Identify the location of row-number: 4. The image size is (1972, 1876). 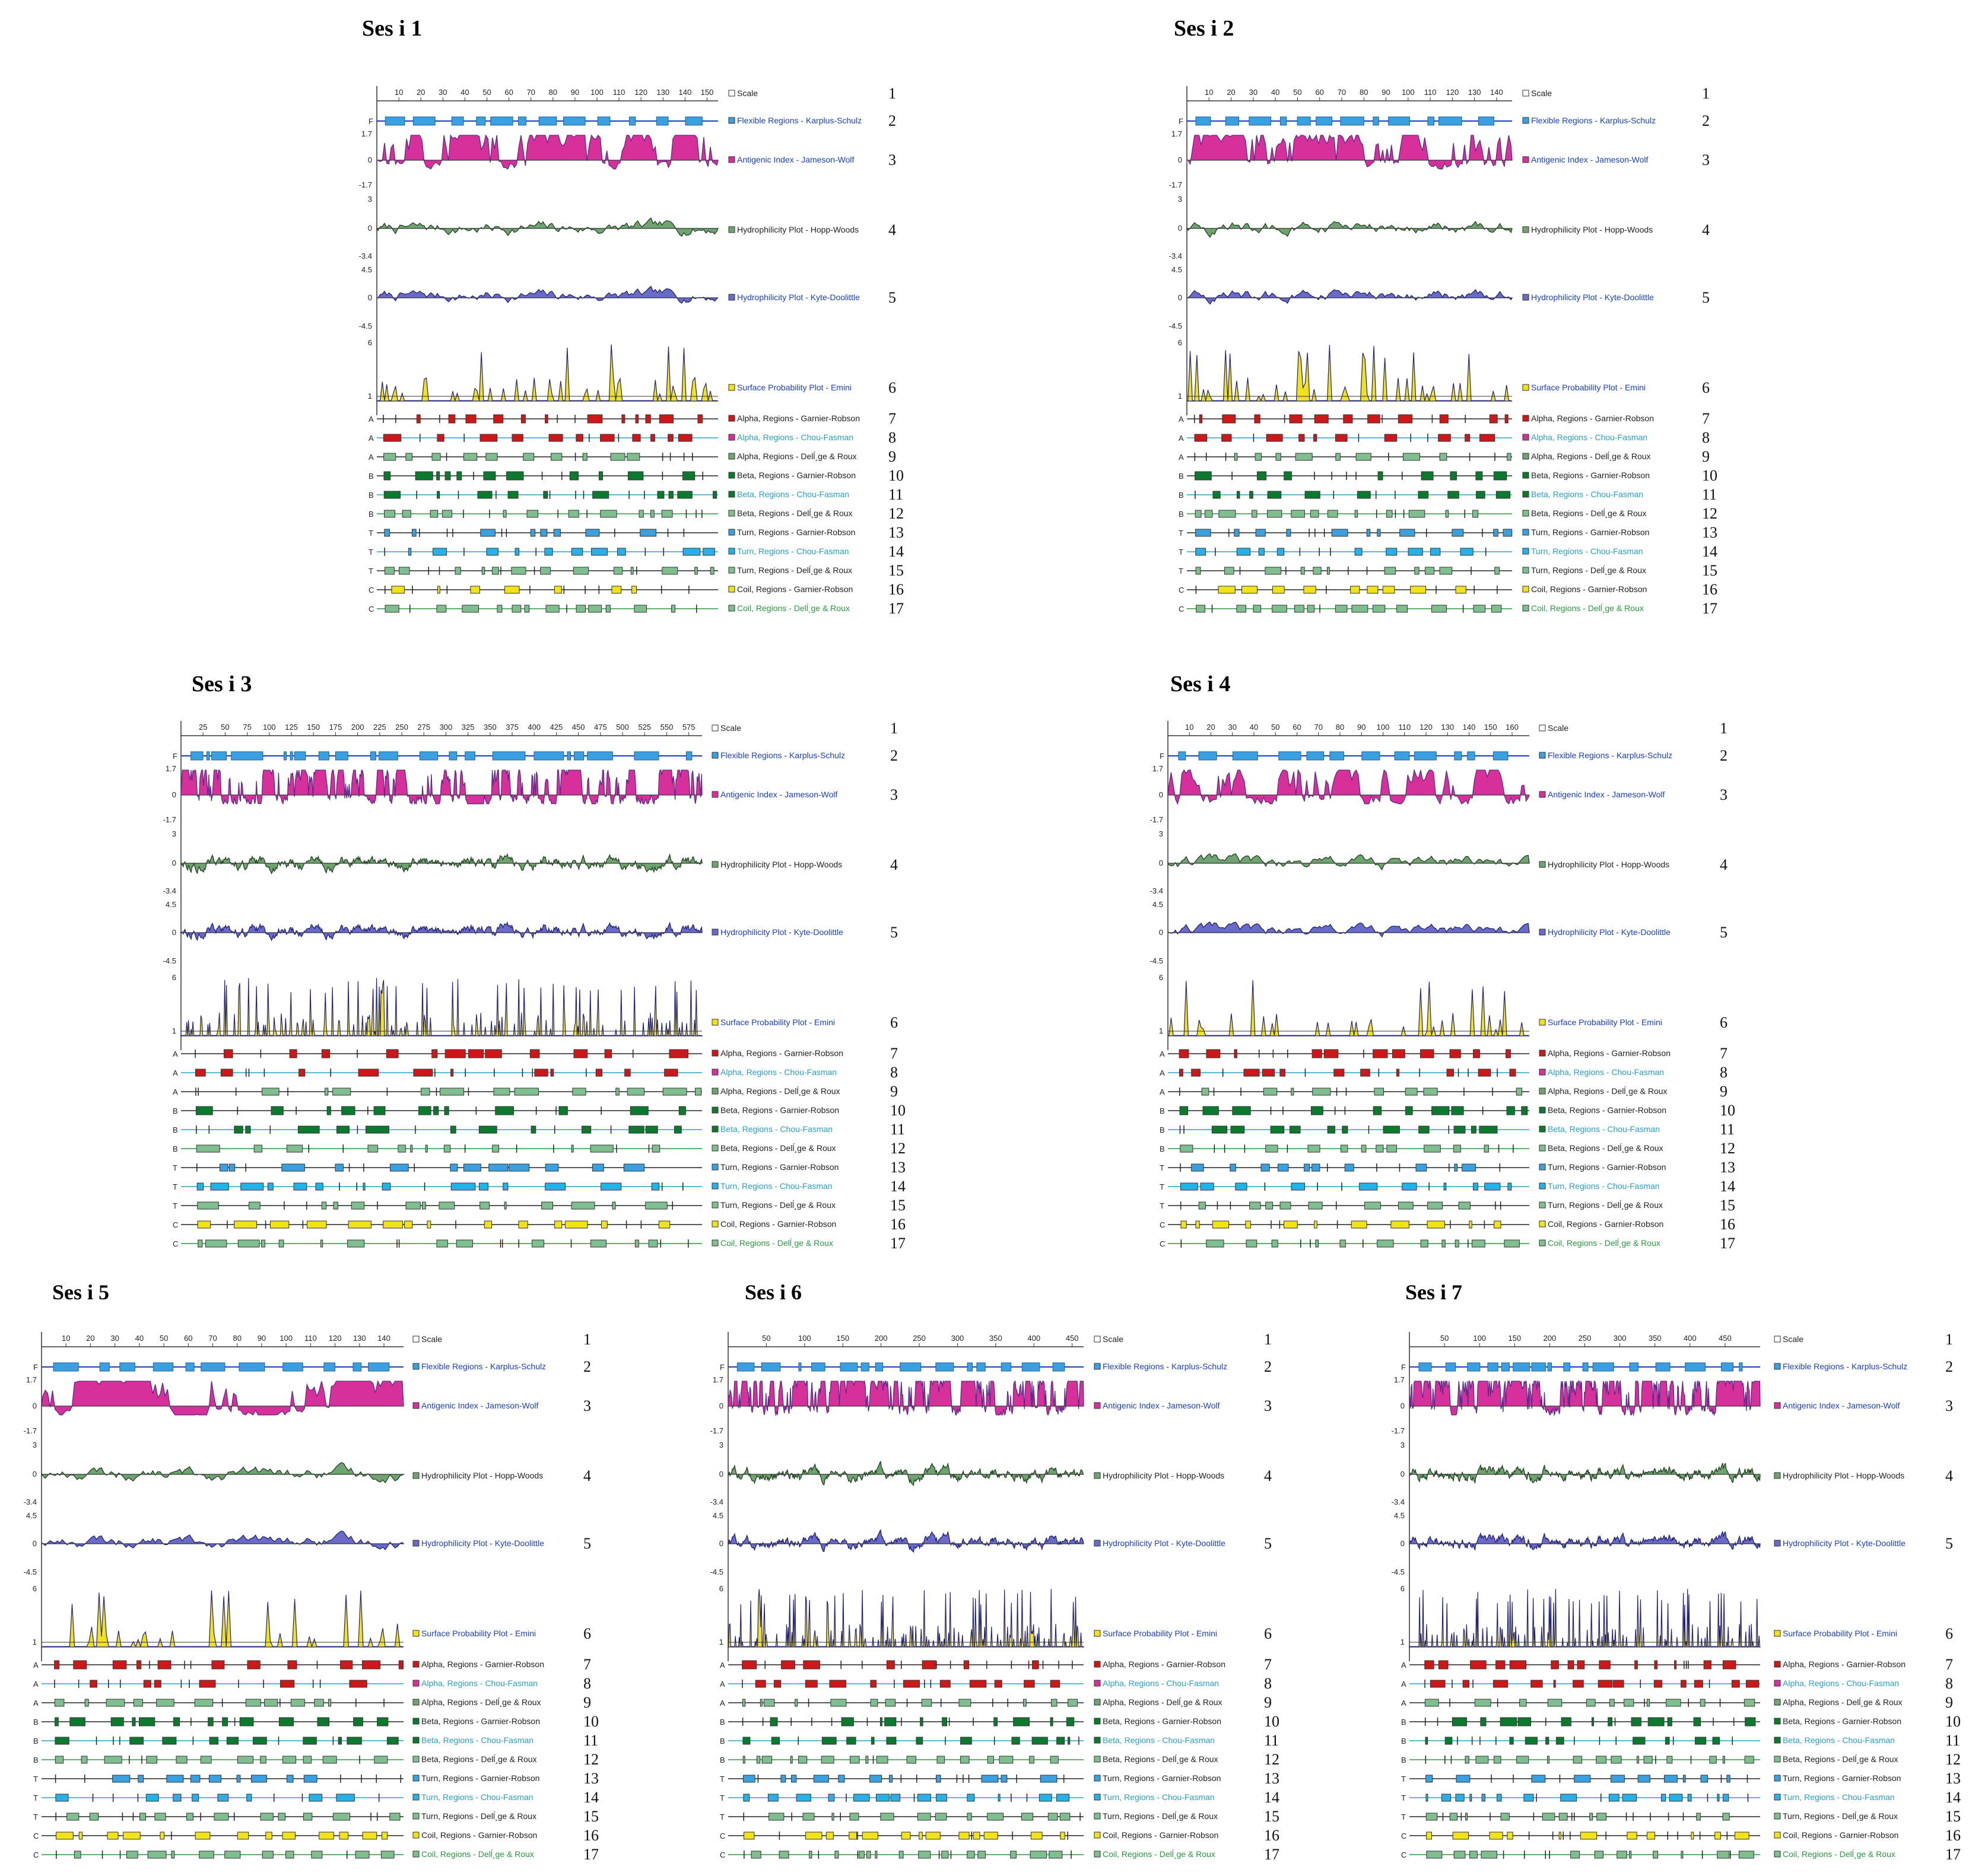
(1268, 1475).